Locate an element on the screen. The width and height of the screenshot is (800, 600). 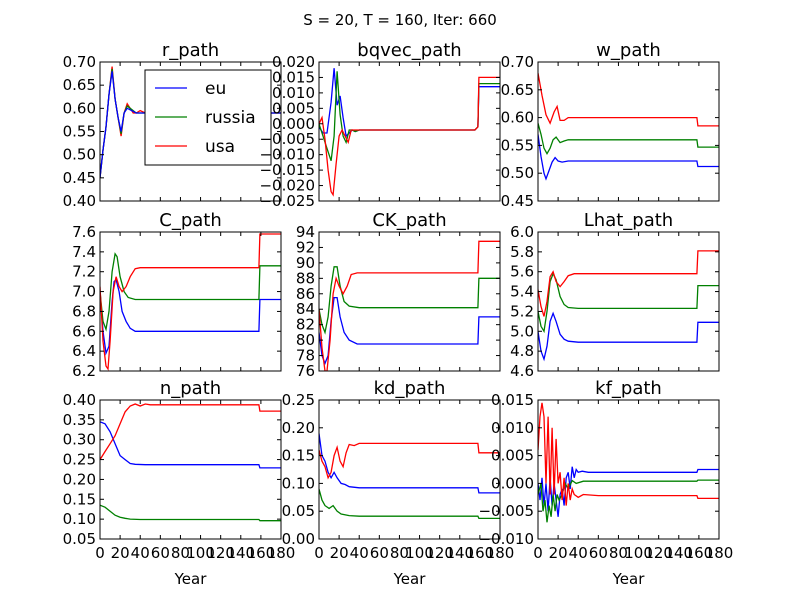
y-tick-label: 6.6 is located at coordinates (84, 331).